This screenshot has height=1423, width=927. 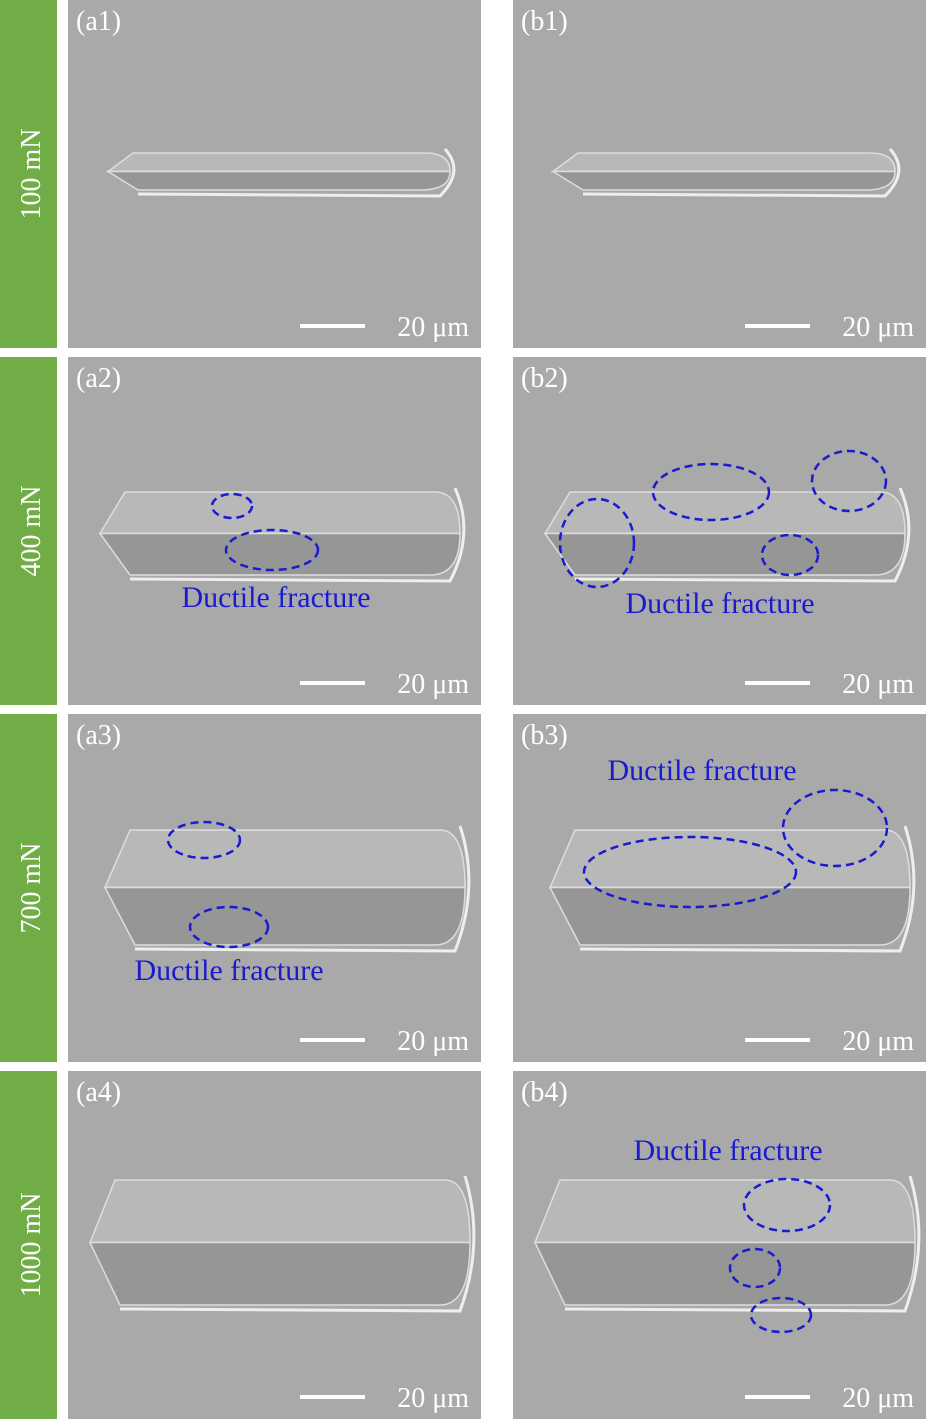 What do you see at coordinates (31, 531) in the screenshot?
I see `load-label: 400 mN` at bounding box center [31, 531].